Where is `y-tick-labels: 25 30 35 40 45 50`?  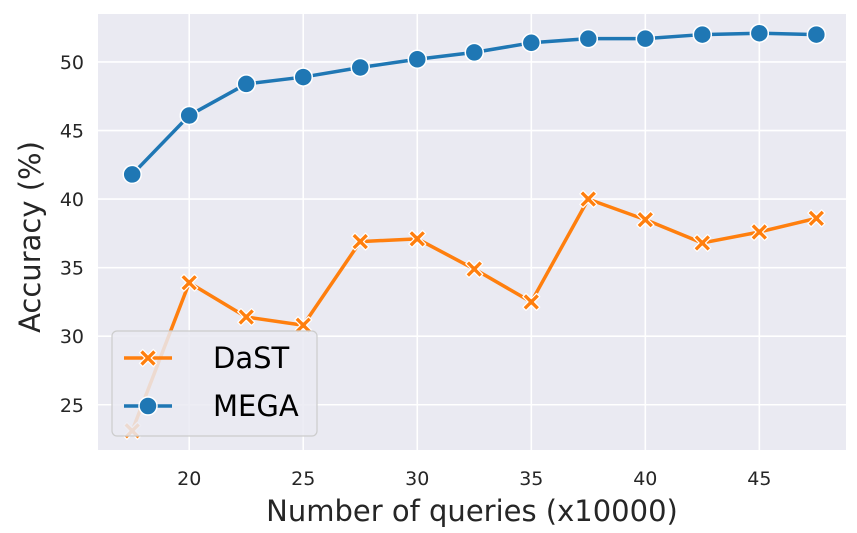
y-tick-labels: 25 30 35 40 45 50 is located at coordinates (72, 234).